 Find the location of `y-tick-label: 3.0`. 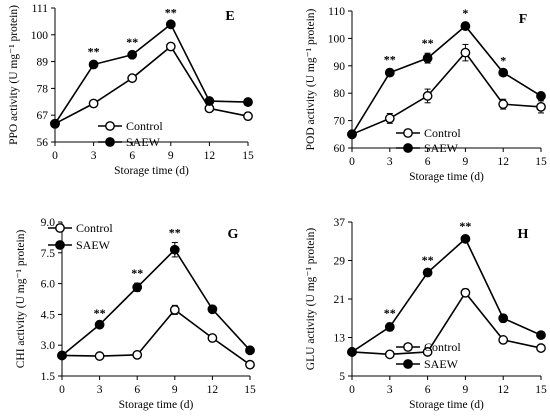

y-tick-label: 3.0 is located at coordinates (48, 346).